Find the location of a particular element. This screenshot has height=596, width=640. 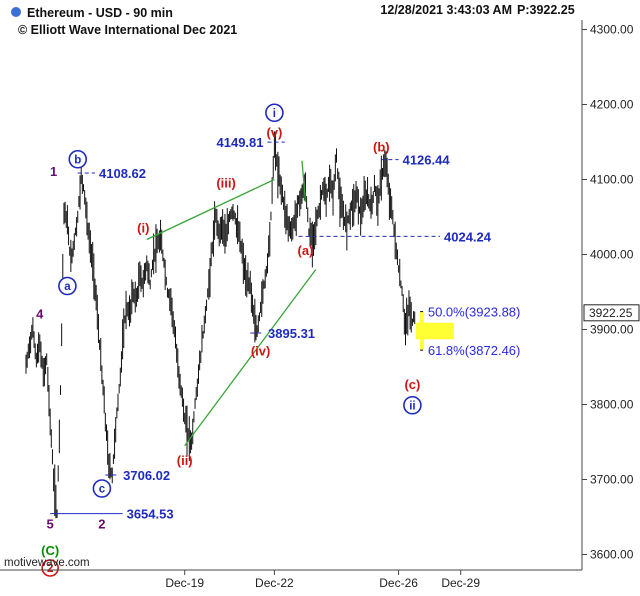

fib-zone-extension is located at coordinates (434, 331).